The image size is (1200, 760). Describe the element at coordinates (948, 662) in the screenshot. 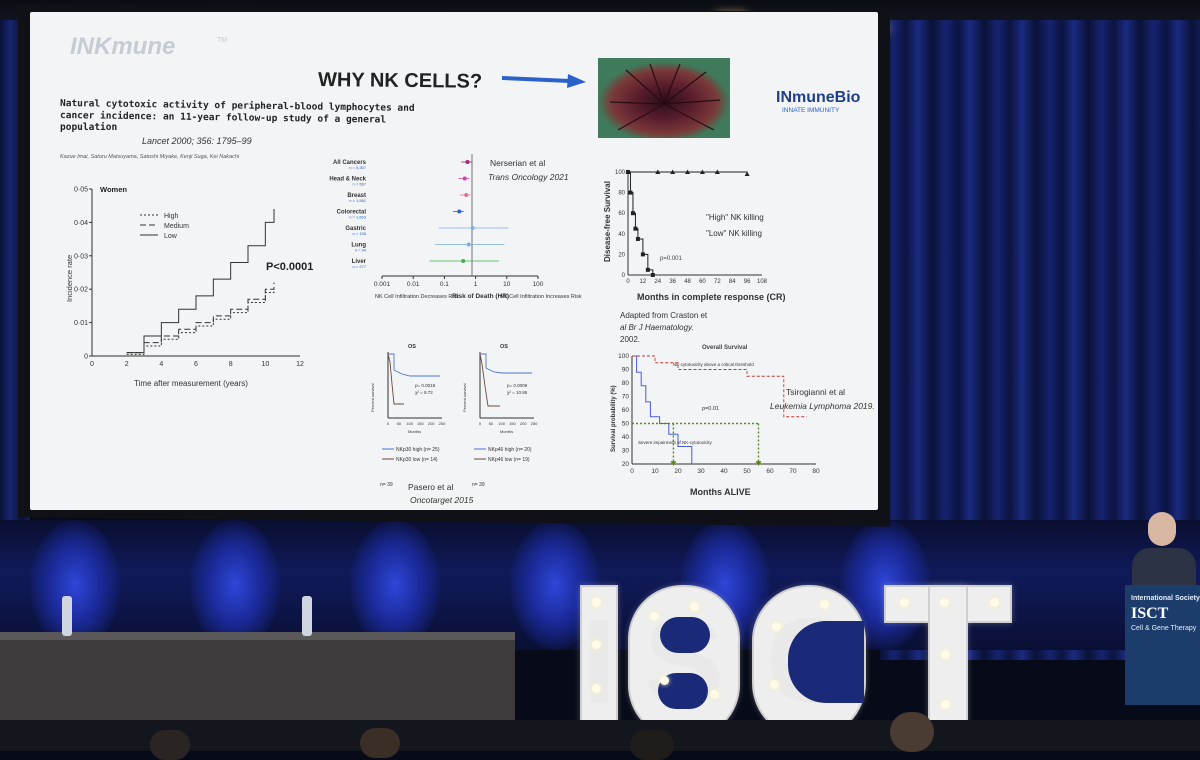

I see `marquee-letter-t-stem` at that location.